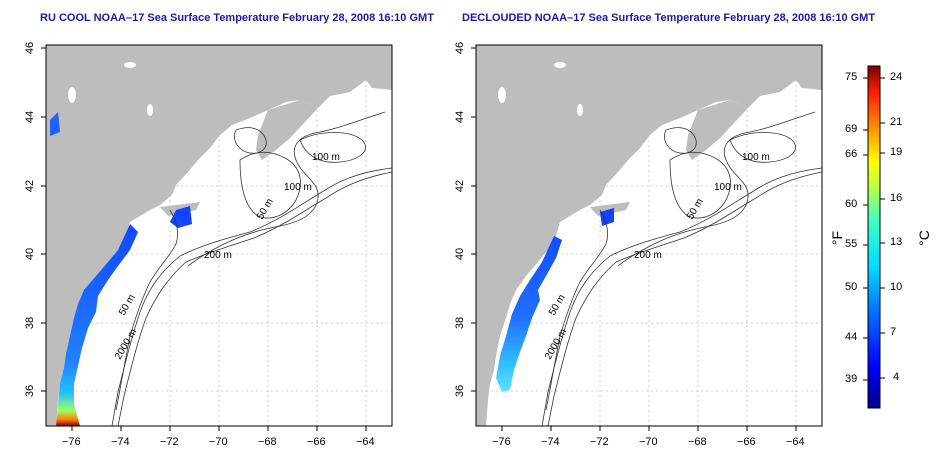 Image resolution: width=950 pixels, height=475 pixels. What do you see at coordinates (896, 198) in the screenshot?
I see `colorbar-c-tick: 16` at bounding box center [896, 198].